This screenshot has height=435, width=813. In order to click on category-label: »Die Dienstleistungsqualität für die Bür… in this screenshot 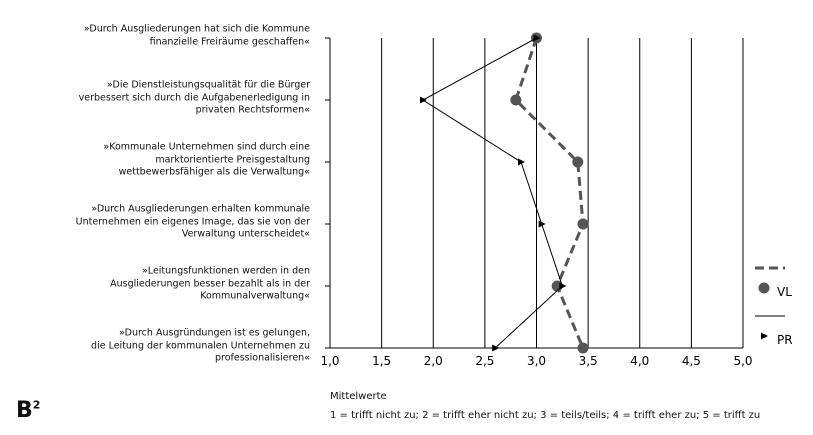, I will do `click(194, 97)`.